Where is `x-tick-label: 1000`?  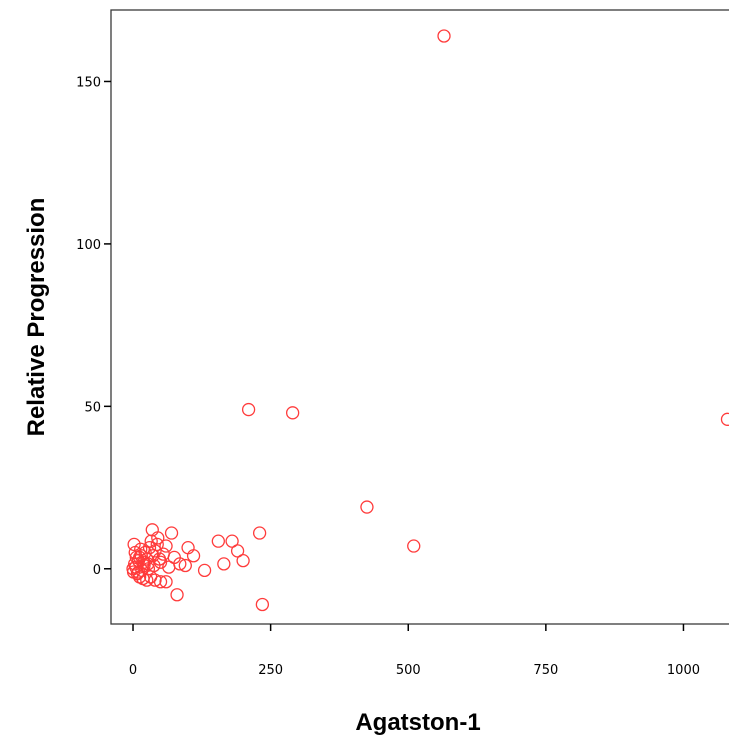 x-tick-label: 1000 is located at coordinates (683, 670).